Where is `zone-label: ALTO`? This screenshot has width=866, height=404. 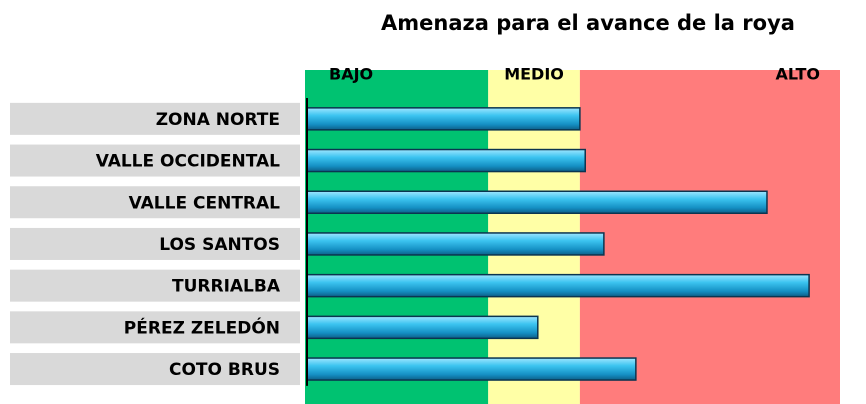 zone-label: ALTO is located at coordinates (798, 74).